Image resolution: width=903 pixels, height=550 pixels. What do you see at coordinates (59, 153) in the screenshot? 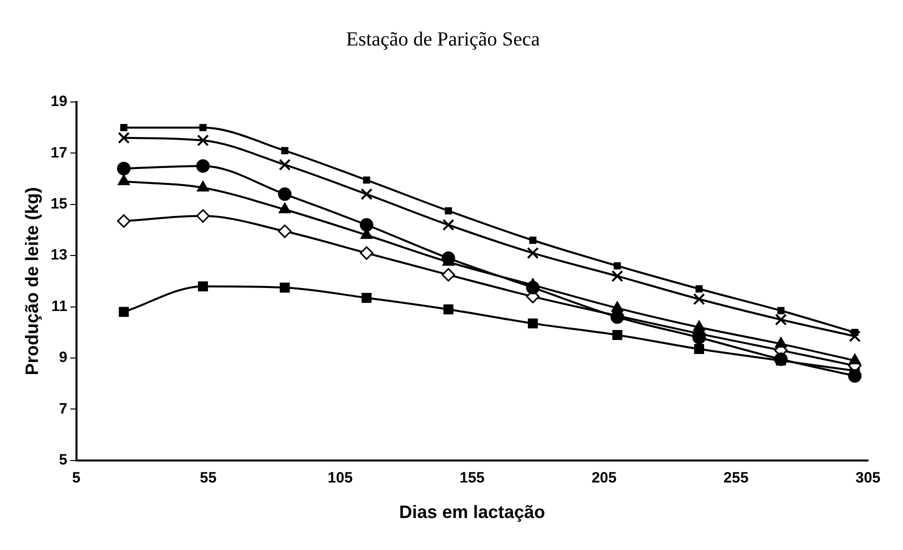
I see `y-tick-label: 17` at bounding box center [59, 153].